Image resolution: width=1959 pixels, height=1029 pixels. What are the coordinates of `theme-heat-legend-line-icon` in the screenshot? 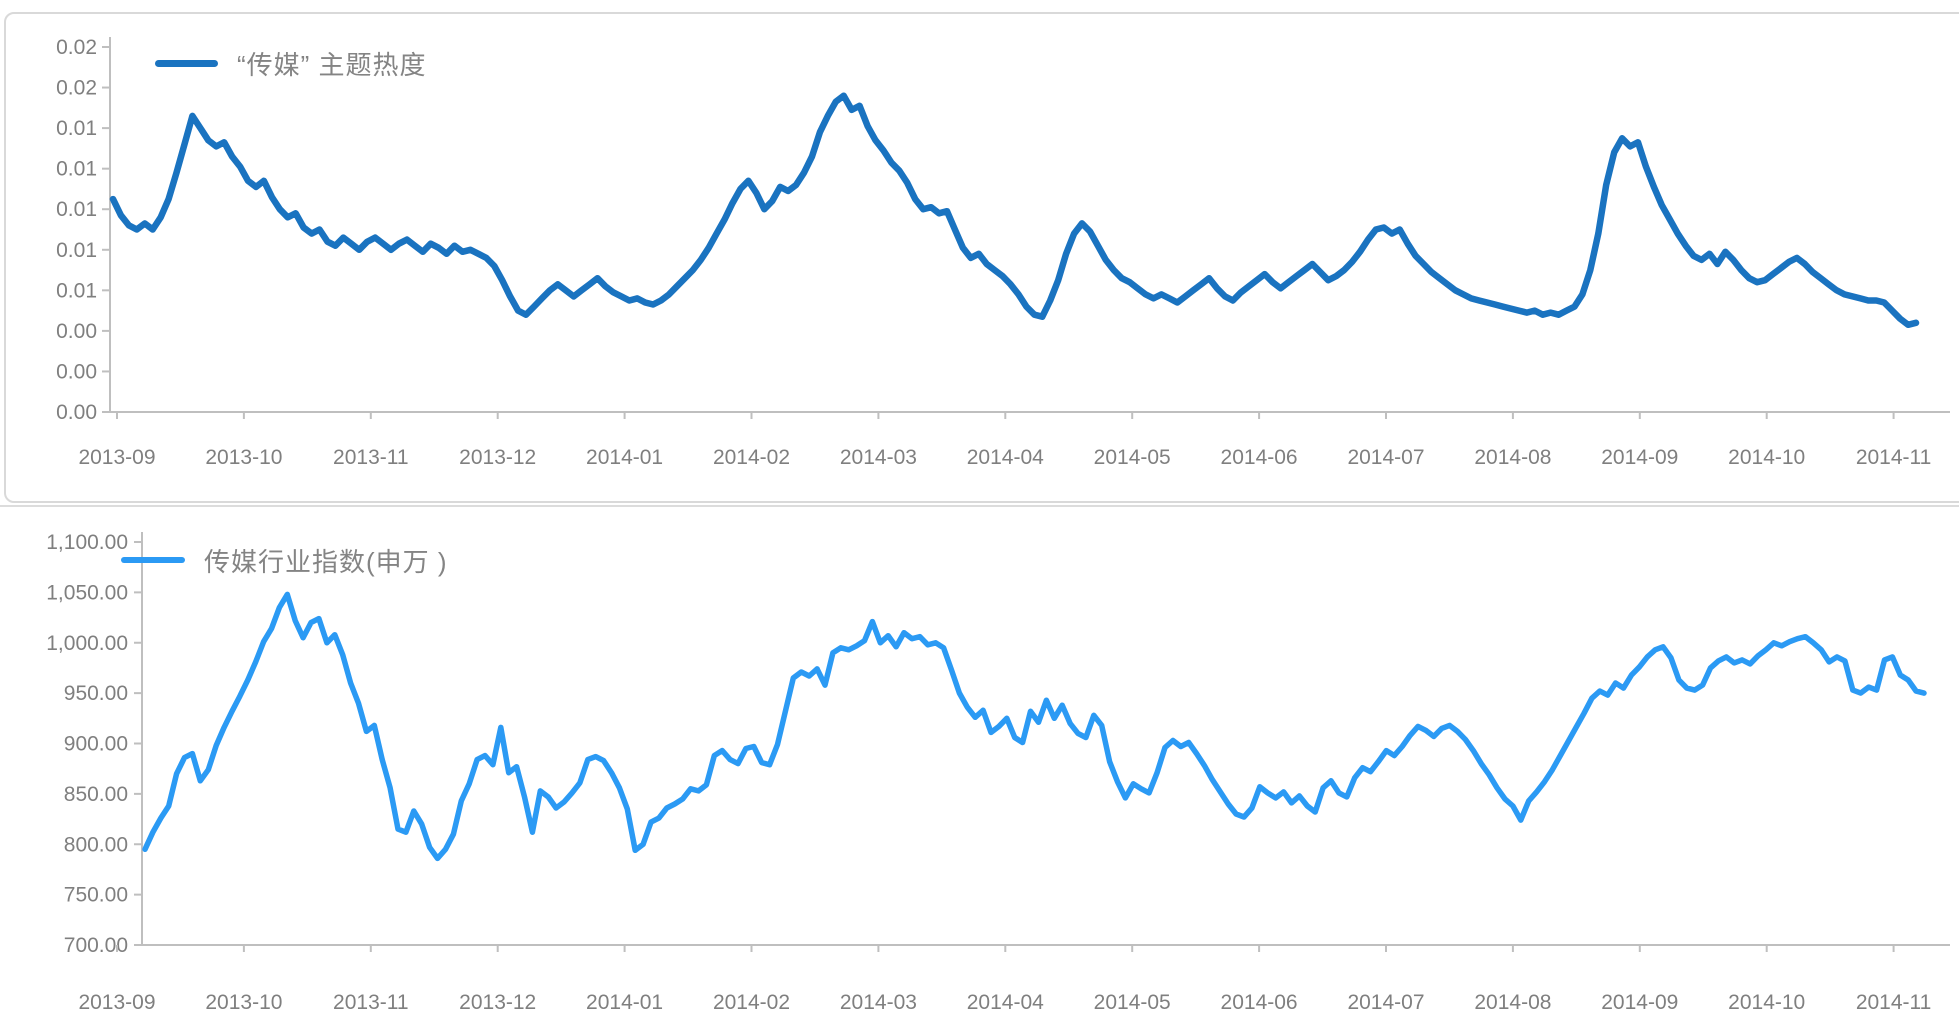 It's located at (186, 63).